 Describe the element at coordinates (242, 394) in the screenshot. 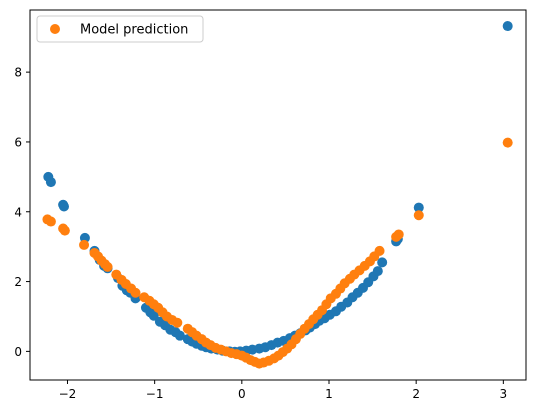

I see `x-tick-label: 0` at that location.